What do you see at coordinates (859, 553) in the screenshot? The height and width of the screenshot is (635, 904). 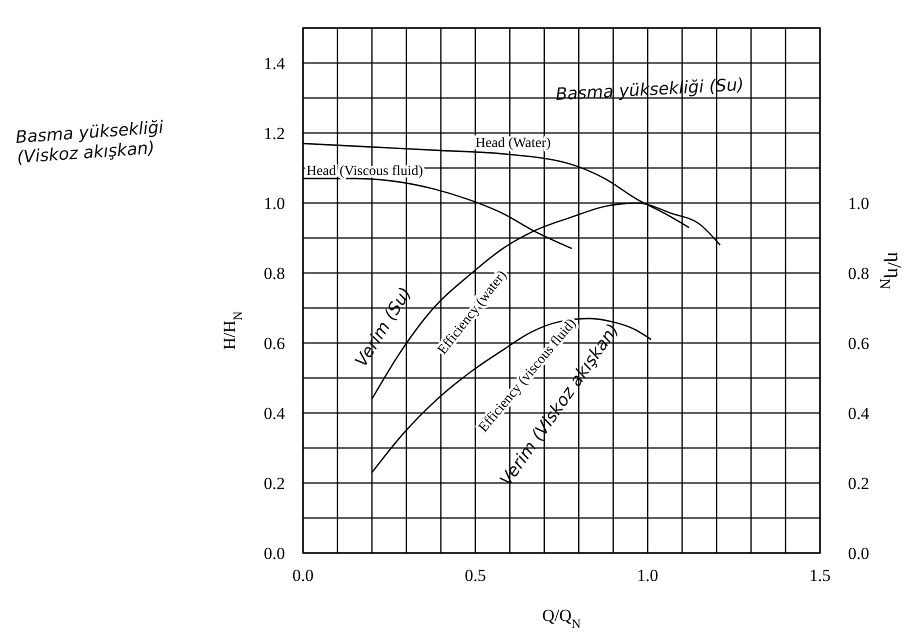 I see `y2-tick-label: 0.0` at bounding box center [859, 553].